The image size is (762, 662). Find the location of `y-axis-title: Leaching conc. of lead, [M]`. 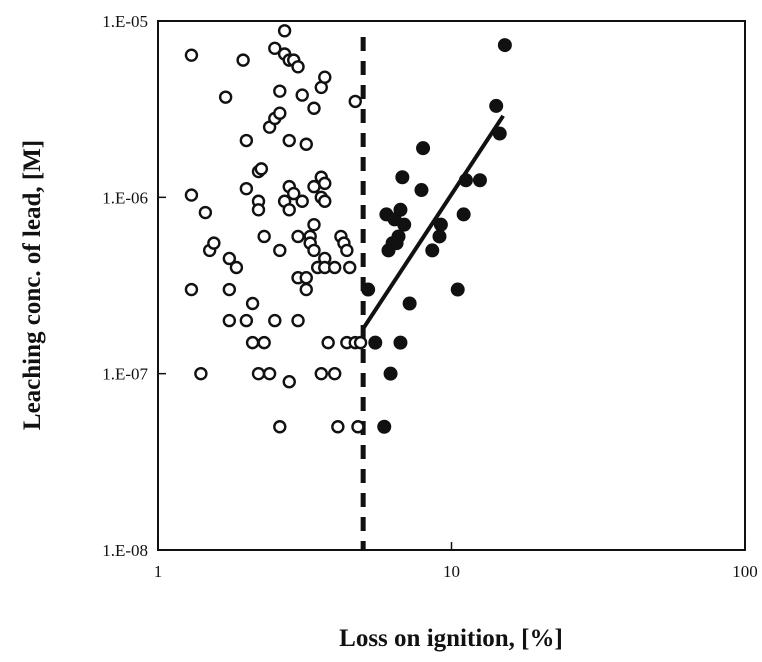

y-axis-title: Leaching conc. of lead, [M] is located at coordinates (32, 285).